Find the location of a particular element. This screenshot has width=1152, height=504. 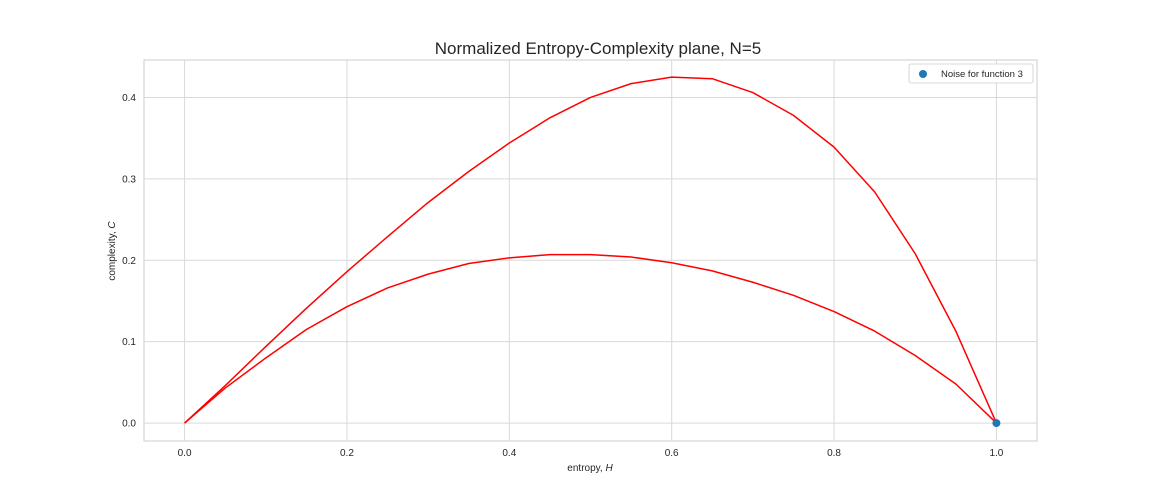

y-tick-label: 0.3 is located at coordinates (129, 179).